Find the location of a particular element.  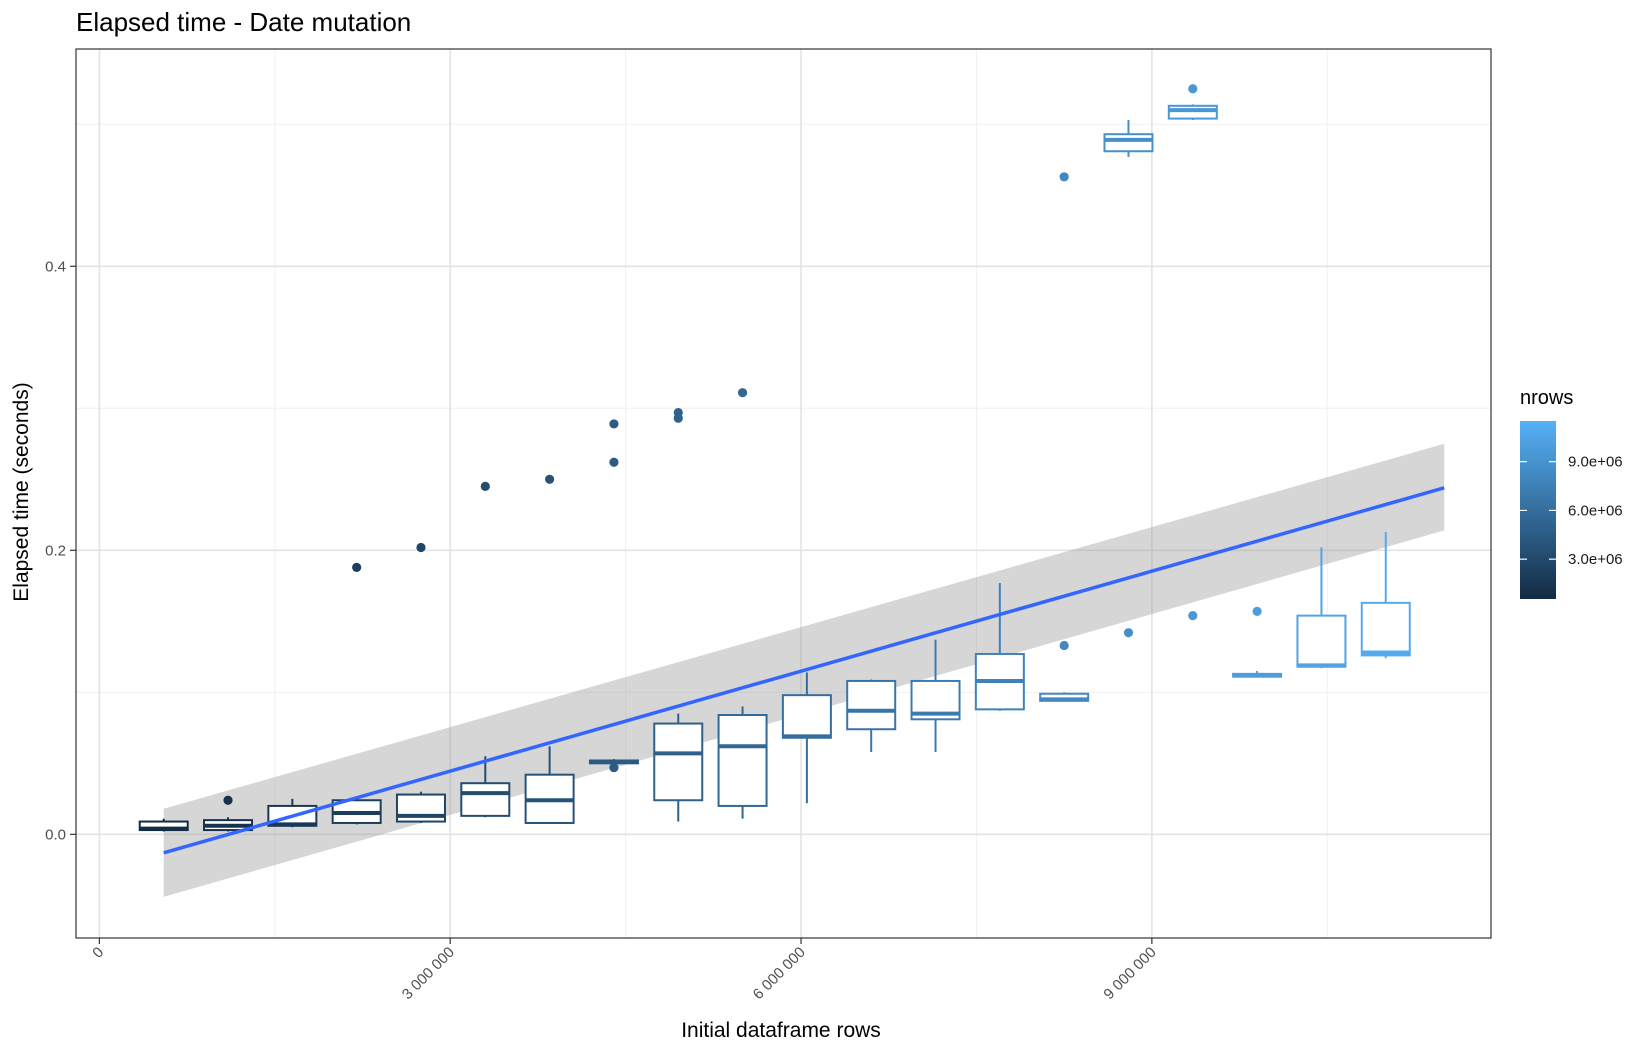

y-axis: 0.0 0.2 0.4 is located at coordinates (60, 550).